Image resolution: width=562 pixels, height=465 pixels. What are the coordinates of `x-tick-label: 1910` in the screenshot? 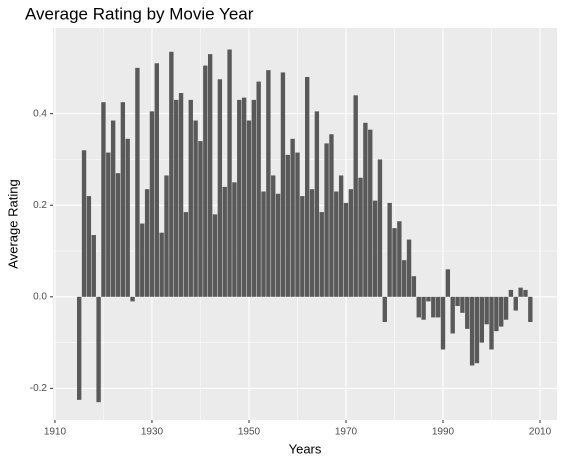 It's located at (55, 432).